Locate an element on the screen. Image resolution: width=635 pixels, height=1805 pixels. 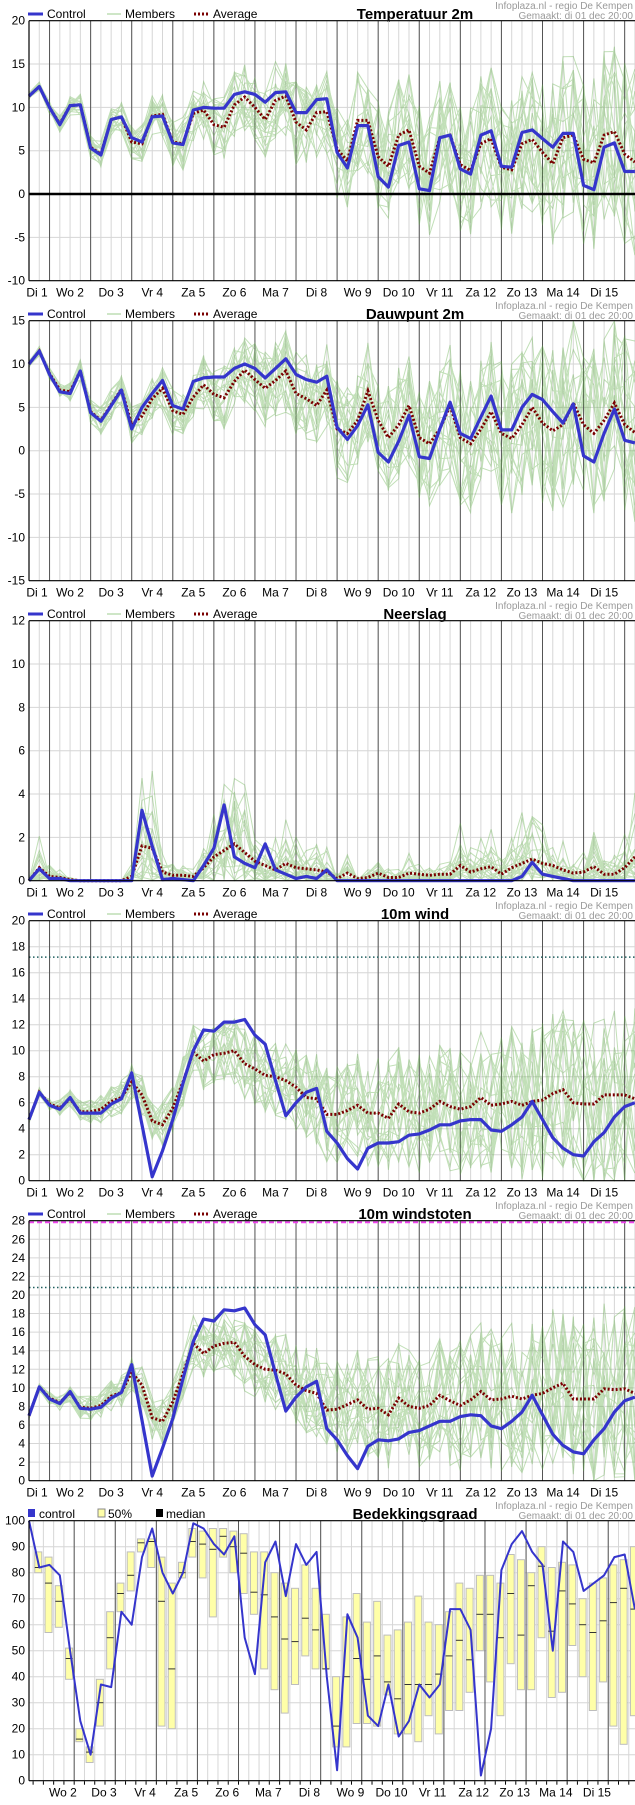
legend-average-label: Average is located at coordinates (235, 314).